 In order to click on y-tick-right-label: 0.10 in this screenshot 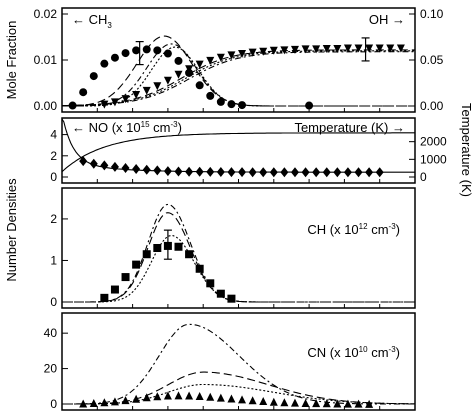, I will do `click(432, 14)`.